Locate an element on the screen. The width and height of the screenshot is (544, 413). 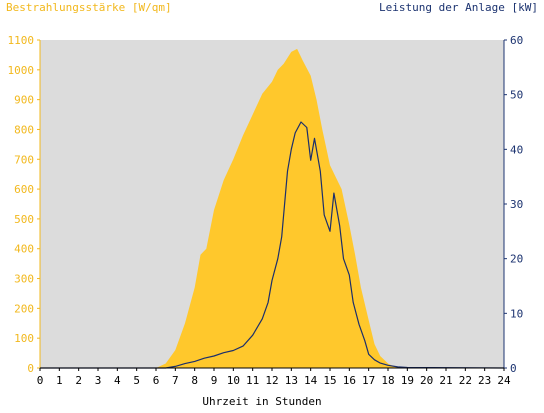
x-tick-label: 20 is located at coordinates (426, 380).